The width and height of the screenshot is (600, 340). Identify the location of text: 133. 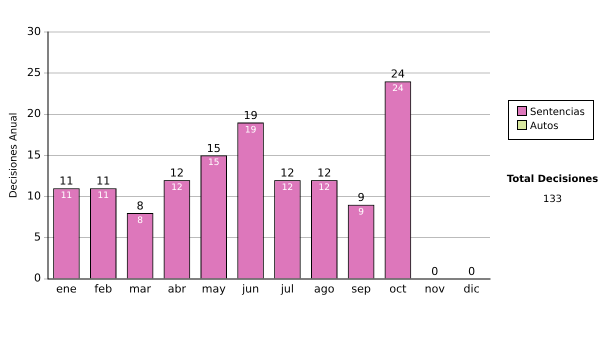
(553, 200).